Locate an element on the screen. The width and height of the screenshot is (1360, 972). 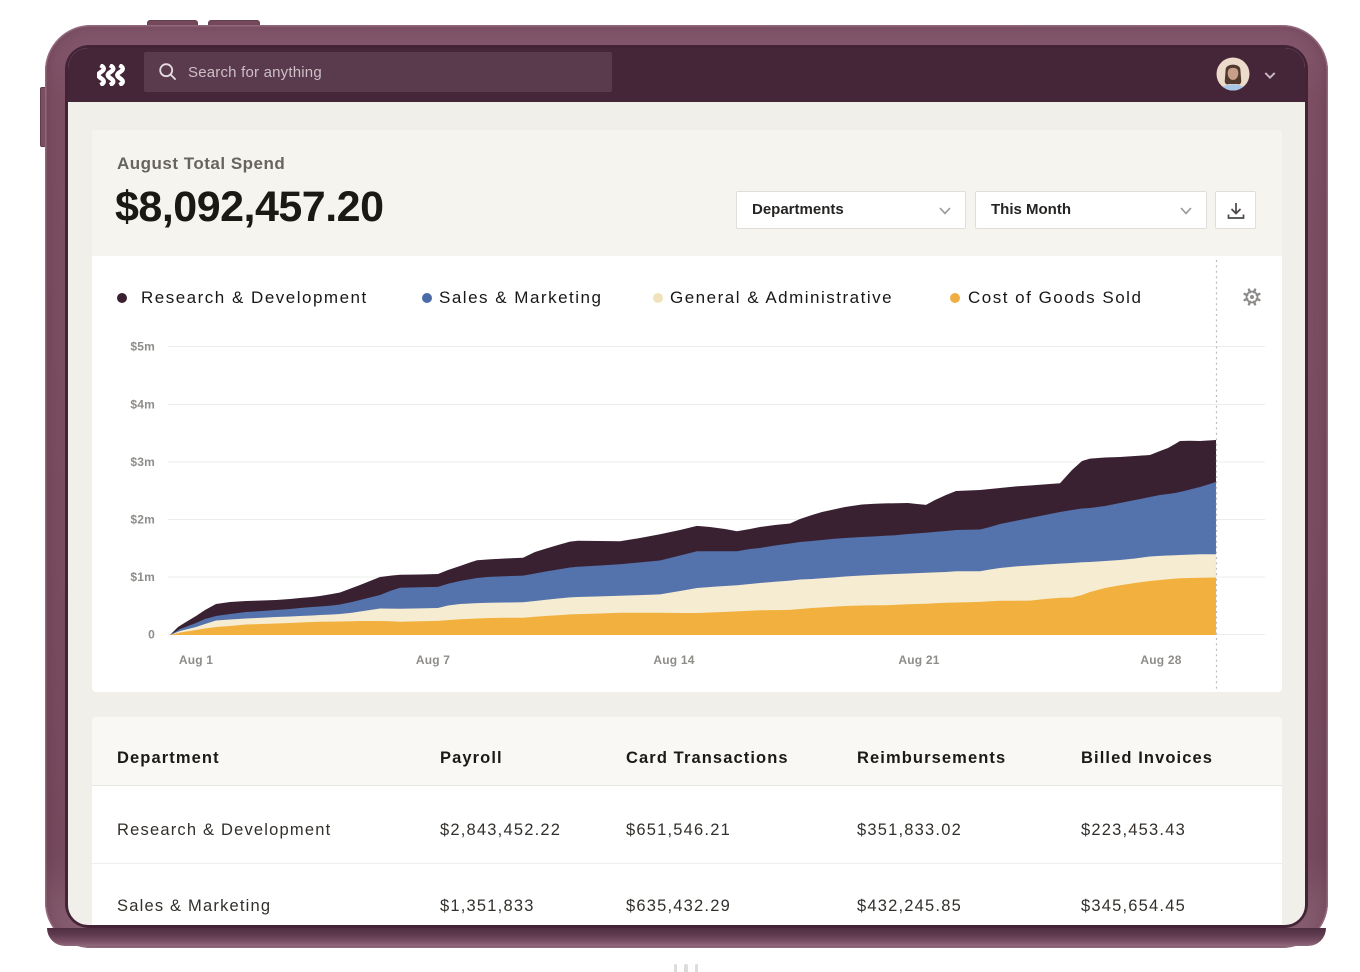
svg-text: $2m is located at coordinates (142, 520).